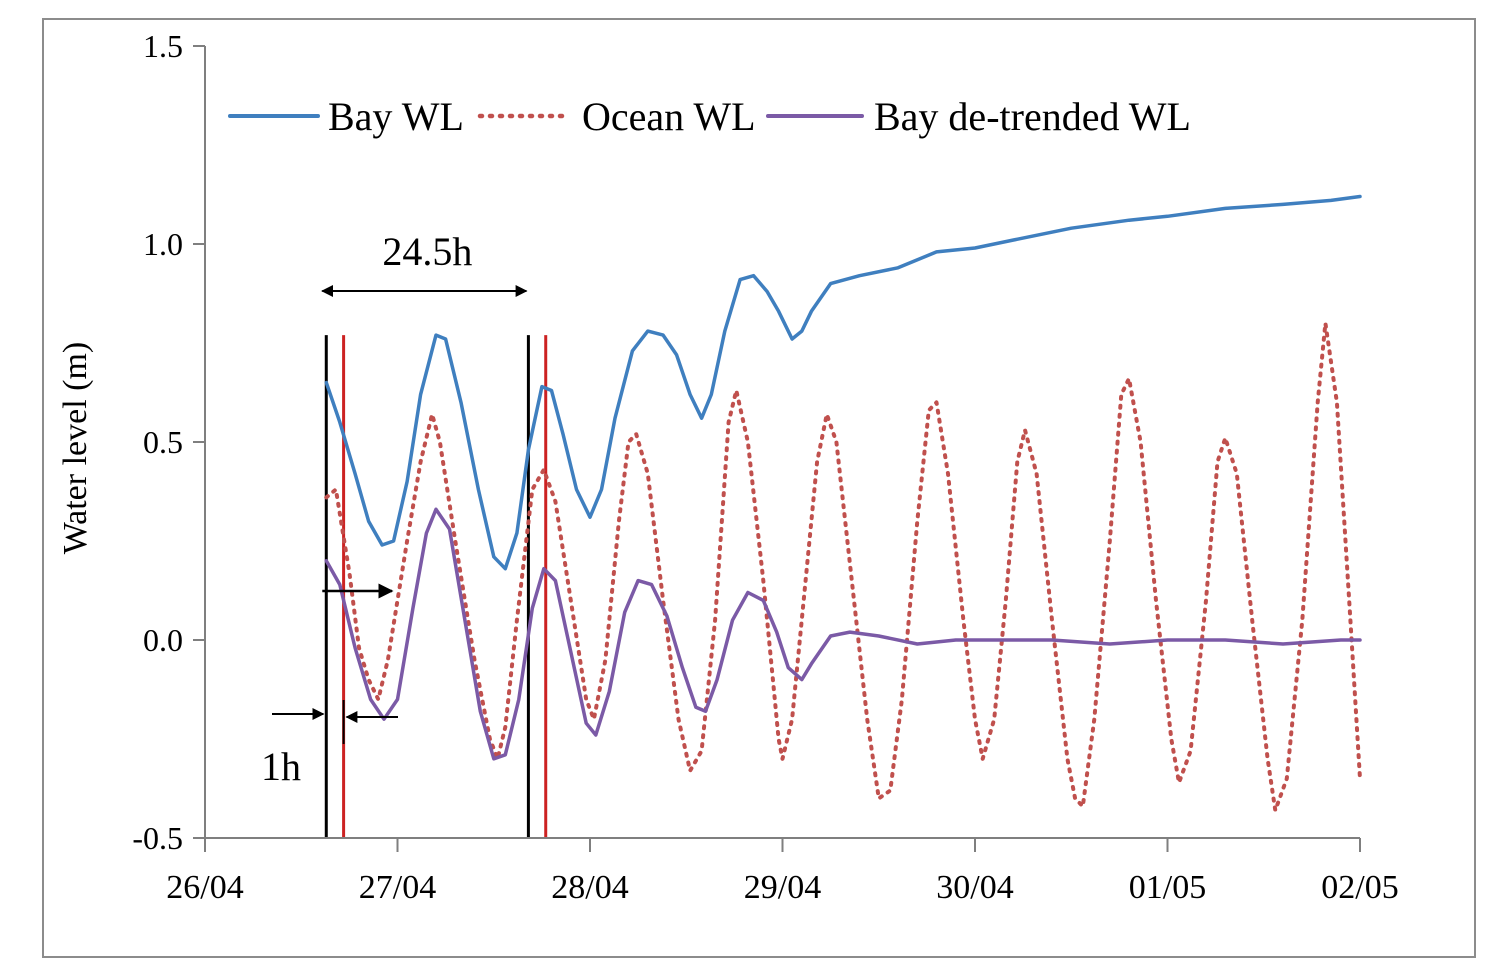 The height and width of the screenshot is (958, 1492). What do you see at coordinates (436, 586) in the screenshot?
I see `vertical-marker-lines` at bounding box center [436, 586].